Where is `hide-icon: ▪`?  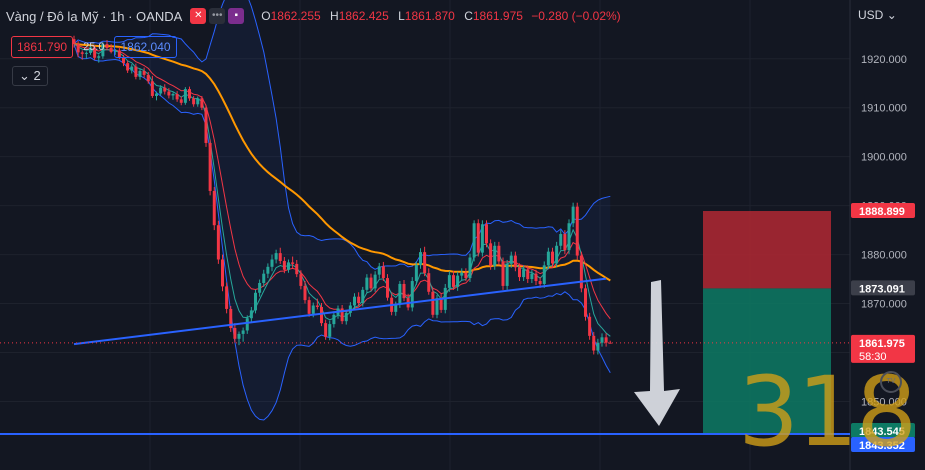
hide-icon: ▪ is located at coordinates (236, 16).